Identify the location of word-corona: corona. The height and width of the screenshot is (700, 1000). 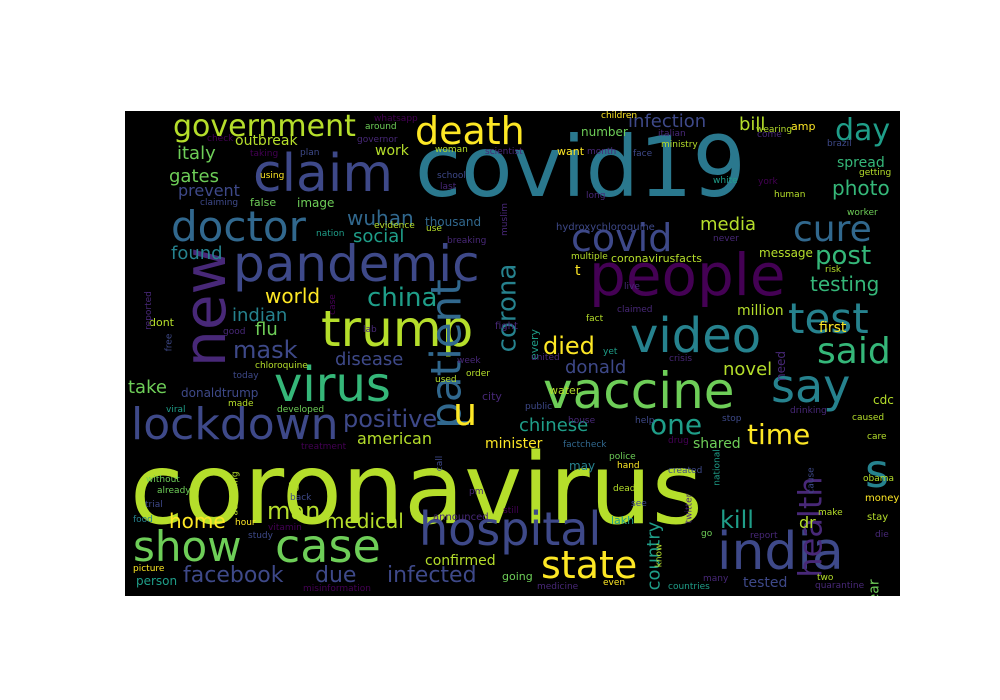
(506, 307).